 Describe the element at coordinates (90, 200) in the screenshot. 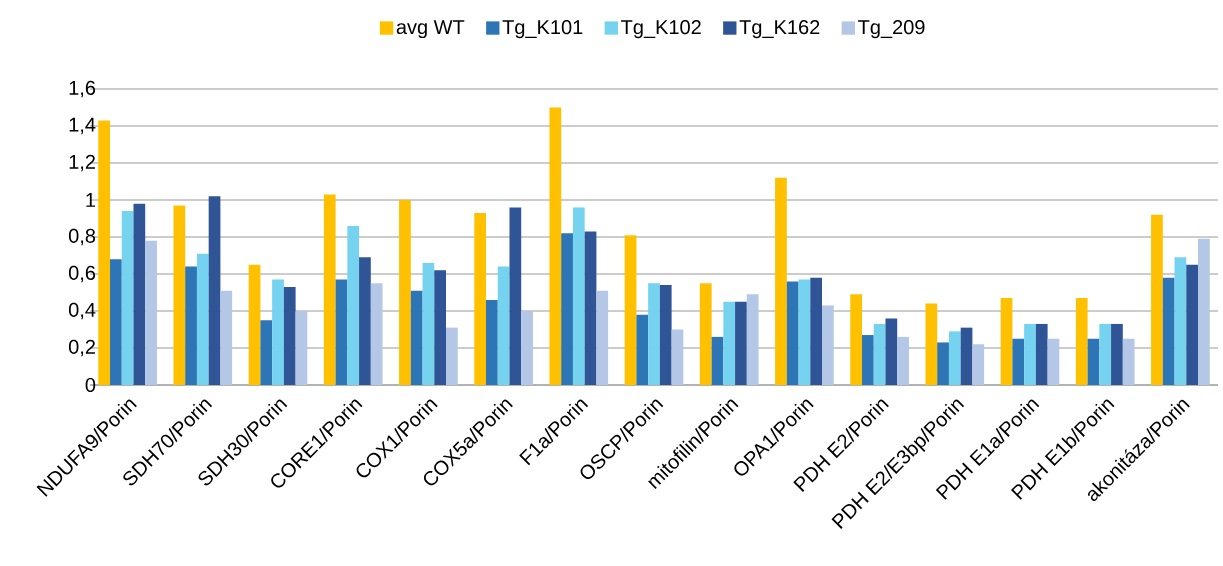

I see `y-tick-label: 1` at that location.